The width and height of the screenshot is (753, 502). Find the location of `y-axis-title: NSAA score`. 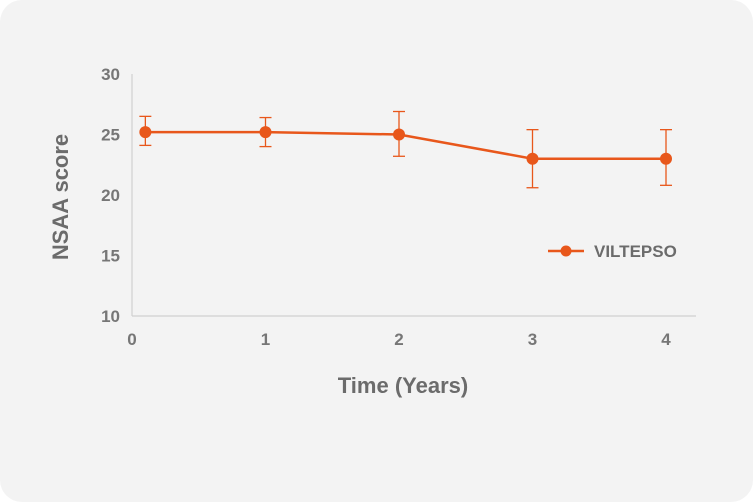

y-axis-title: NSAA score is located at coordinates (60, 197).